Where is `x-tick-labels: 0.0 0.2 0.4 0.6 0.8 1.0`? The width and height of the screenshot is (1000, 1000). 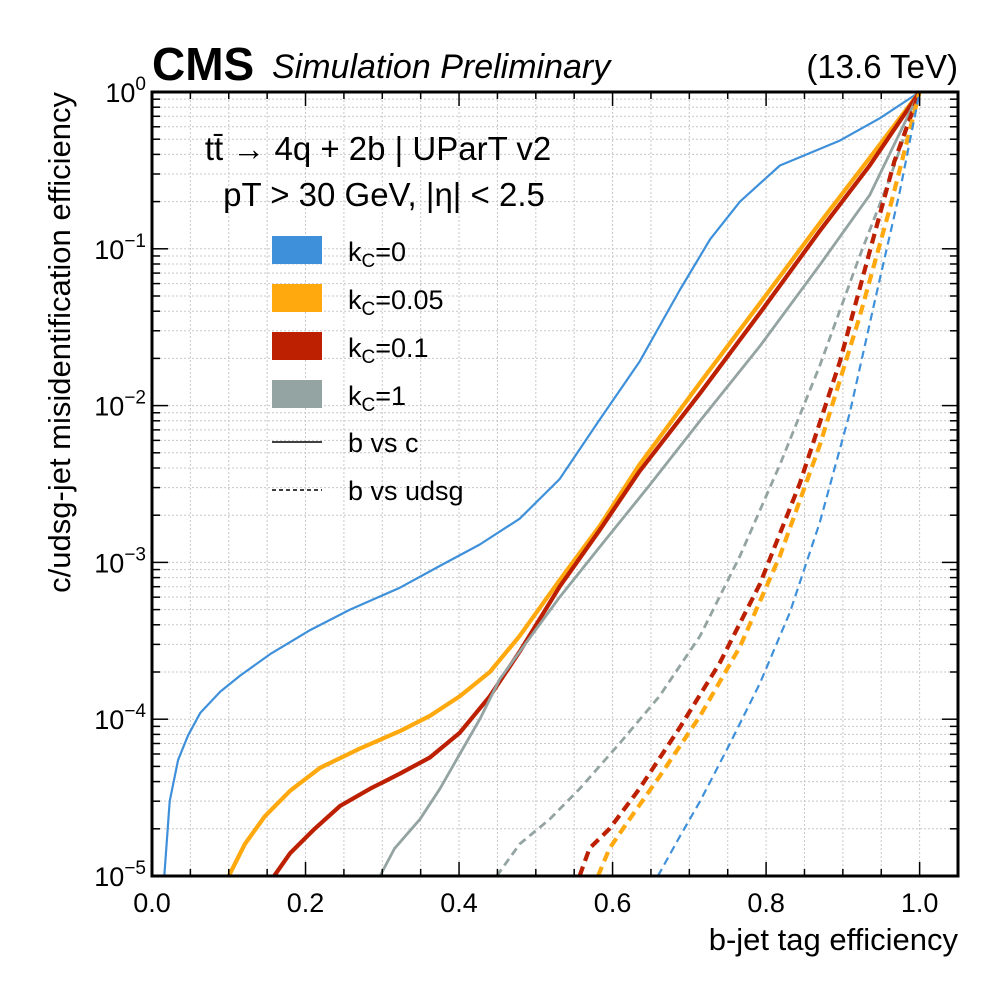
x-tick-labels: 0.0 0.2 0.4 0.6 0.8 1.0 is located at coordinates (535, 903).